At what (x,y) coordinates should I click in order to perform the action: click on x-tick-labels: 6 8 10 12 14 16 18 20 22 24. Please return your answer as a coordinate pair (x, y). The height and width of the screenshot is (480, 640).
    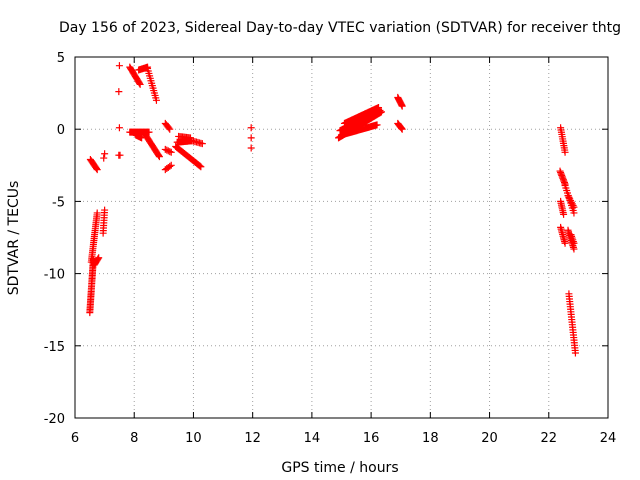
    Looking at the image, I should click on (343, 438).